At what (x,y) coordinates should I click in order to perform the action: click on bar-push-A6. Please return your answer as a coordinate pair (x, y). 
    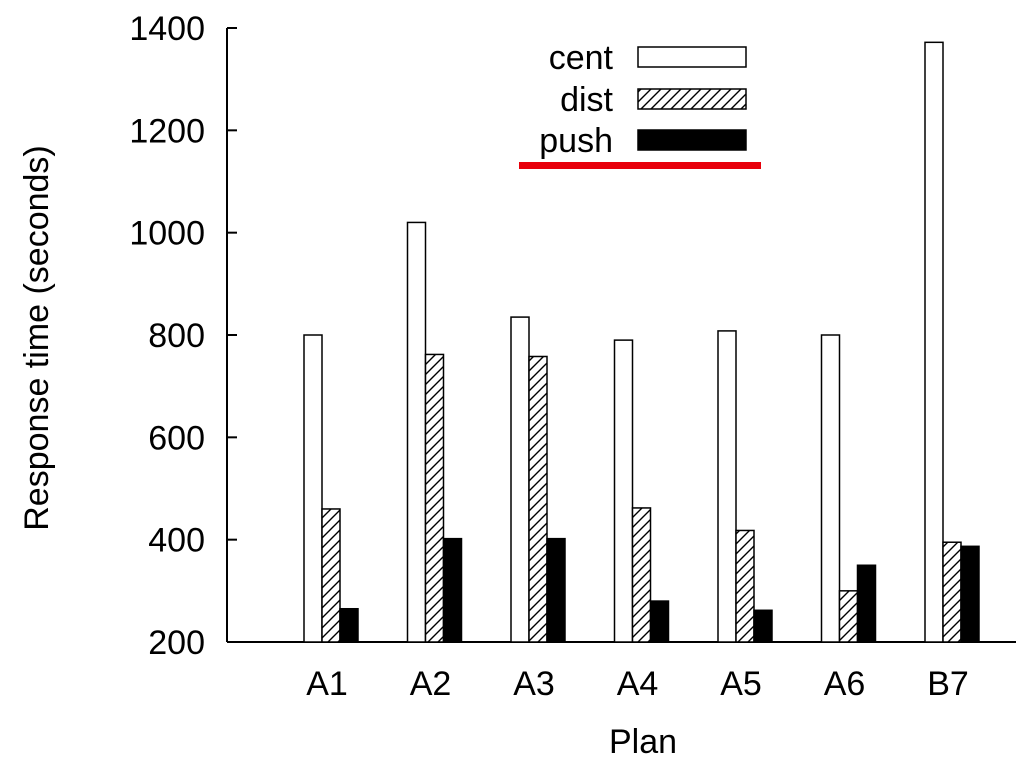
    Looking at the image, I should click on (866, 603).